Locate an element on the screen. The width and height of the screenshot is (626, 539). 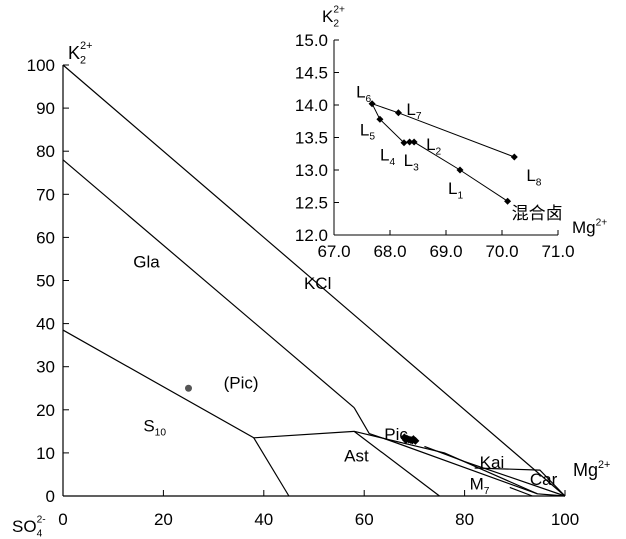
y-tick-label: 70 is located at coordinates (45, 194).